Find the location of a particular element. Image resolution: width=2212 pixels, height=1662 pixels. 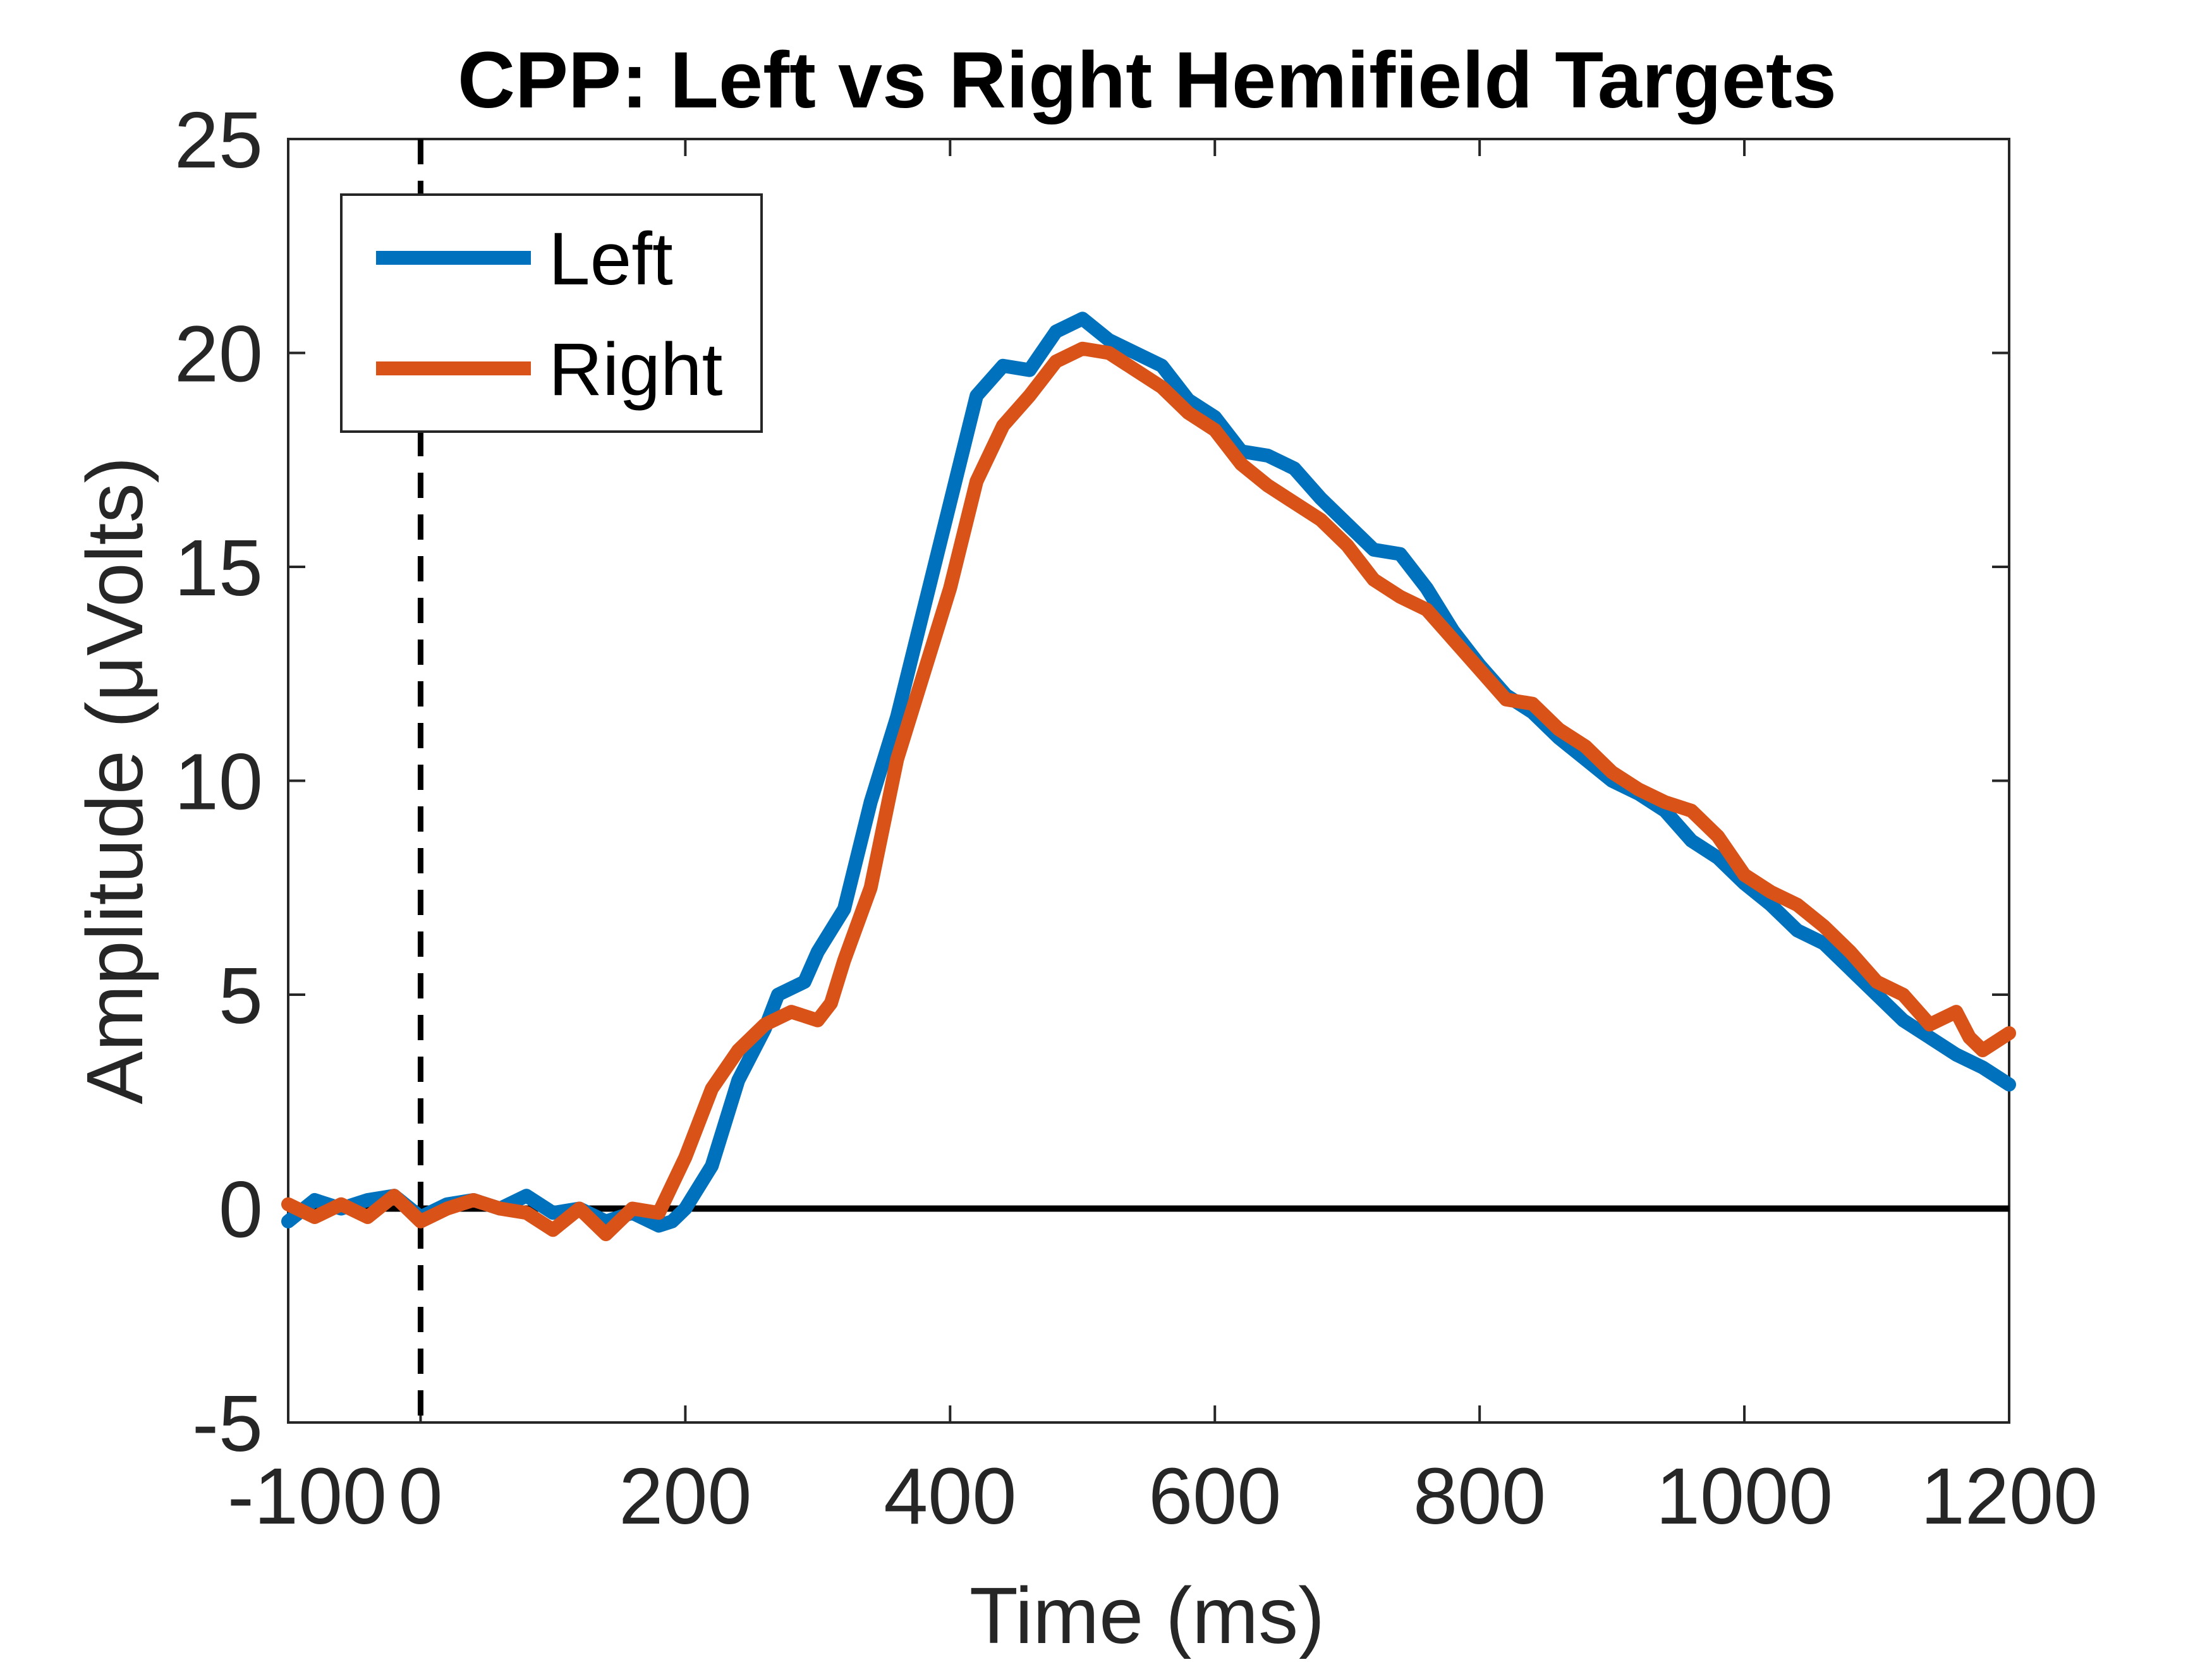

x-tick-label: 1000 is located at coordinates (1744, 1496).